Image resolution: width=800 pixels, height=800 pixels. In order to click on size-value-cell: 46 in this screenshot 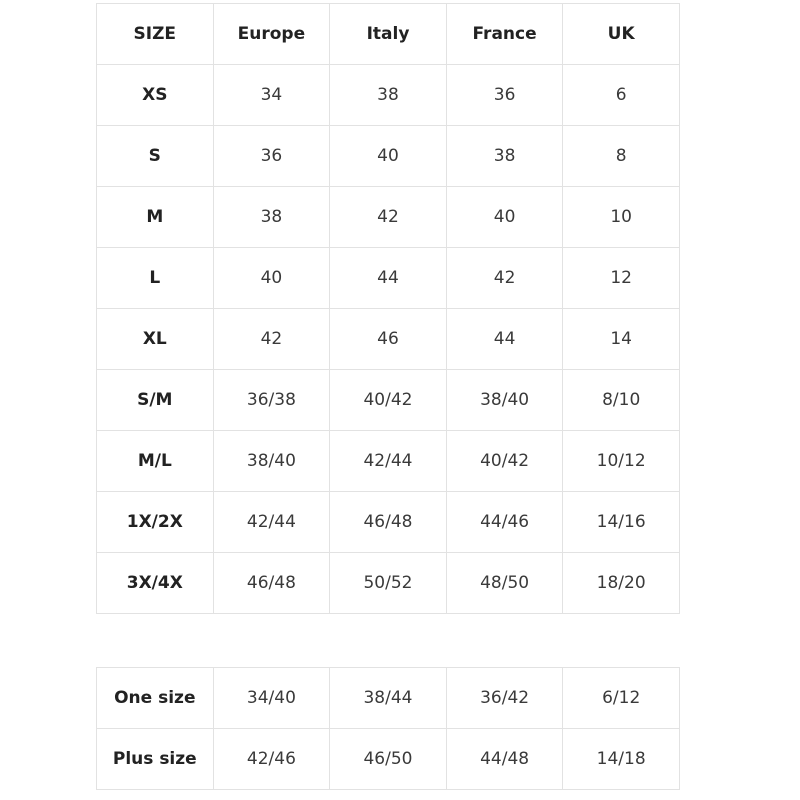, I will do `click(388, 339)`.